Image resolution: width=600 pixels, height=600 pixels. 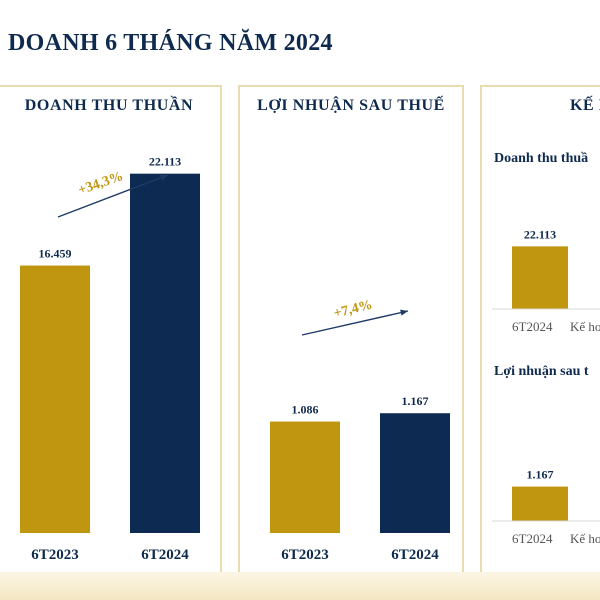 What do you see at coordinates (415, 401) in the screenshot?
I see `data-label: 1.167` at bounding box center [415, 401].